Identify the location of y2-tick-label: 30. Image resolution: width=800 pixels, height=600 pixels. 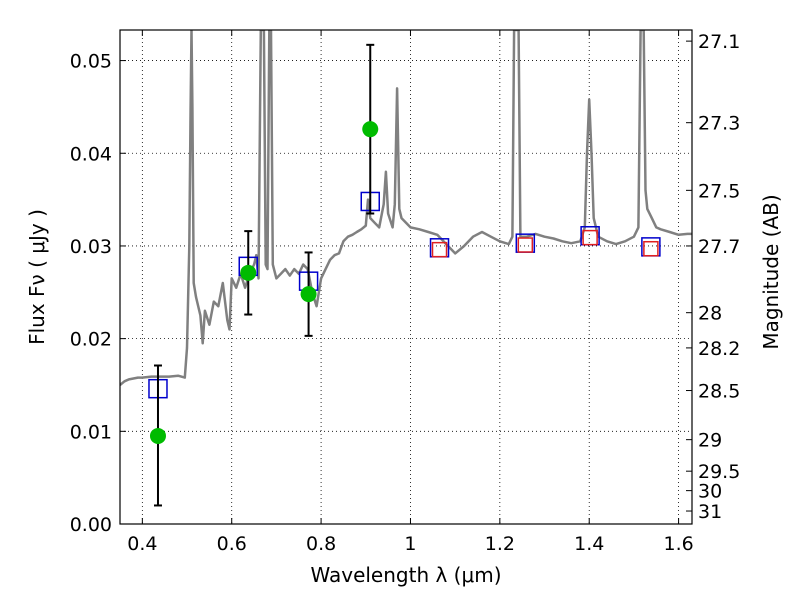
(710, 492).